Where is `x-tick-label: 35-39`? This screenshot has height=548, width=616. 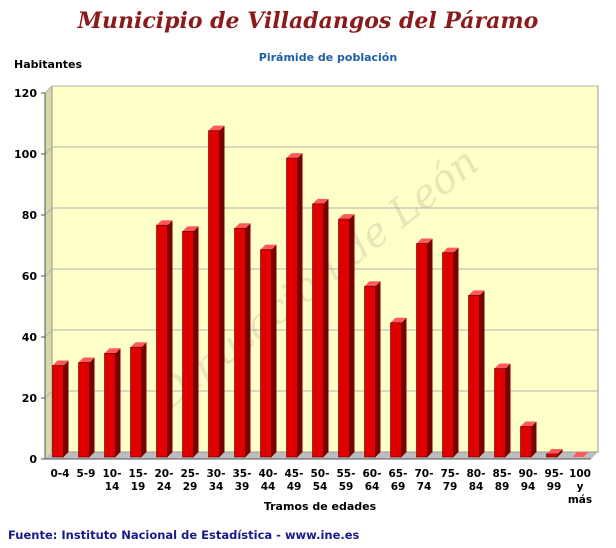 x-tick-label: 35-39 is located at coordinates (242, 480).